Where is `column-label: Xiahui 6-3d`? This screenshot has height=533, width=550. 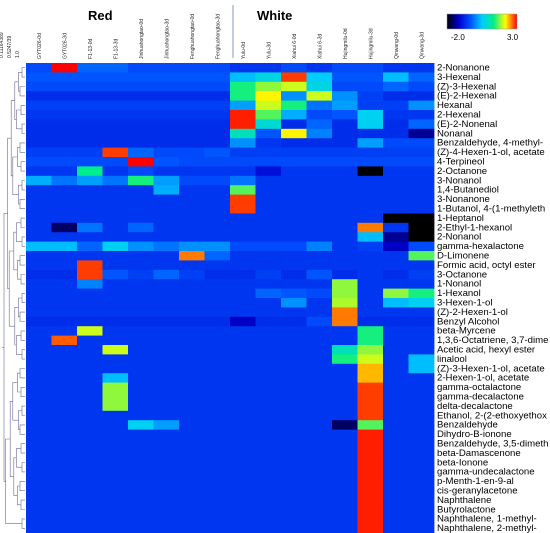 column-label: Xiahui 6-3d is located at coordinates (320, 46).